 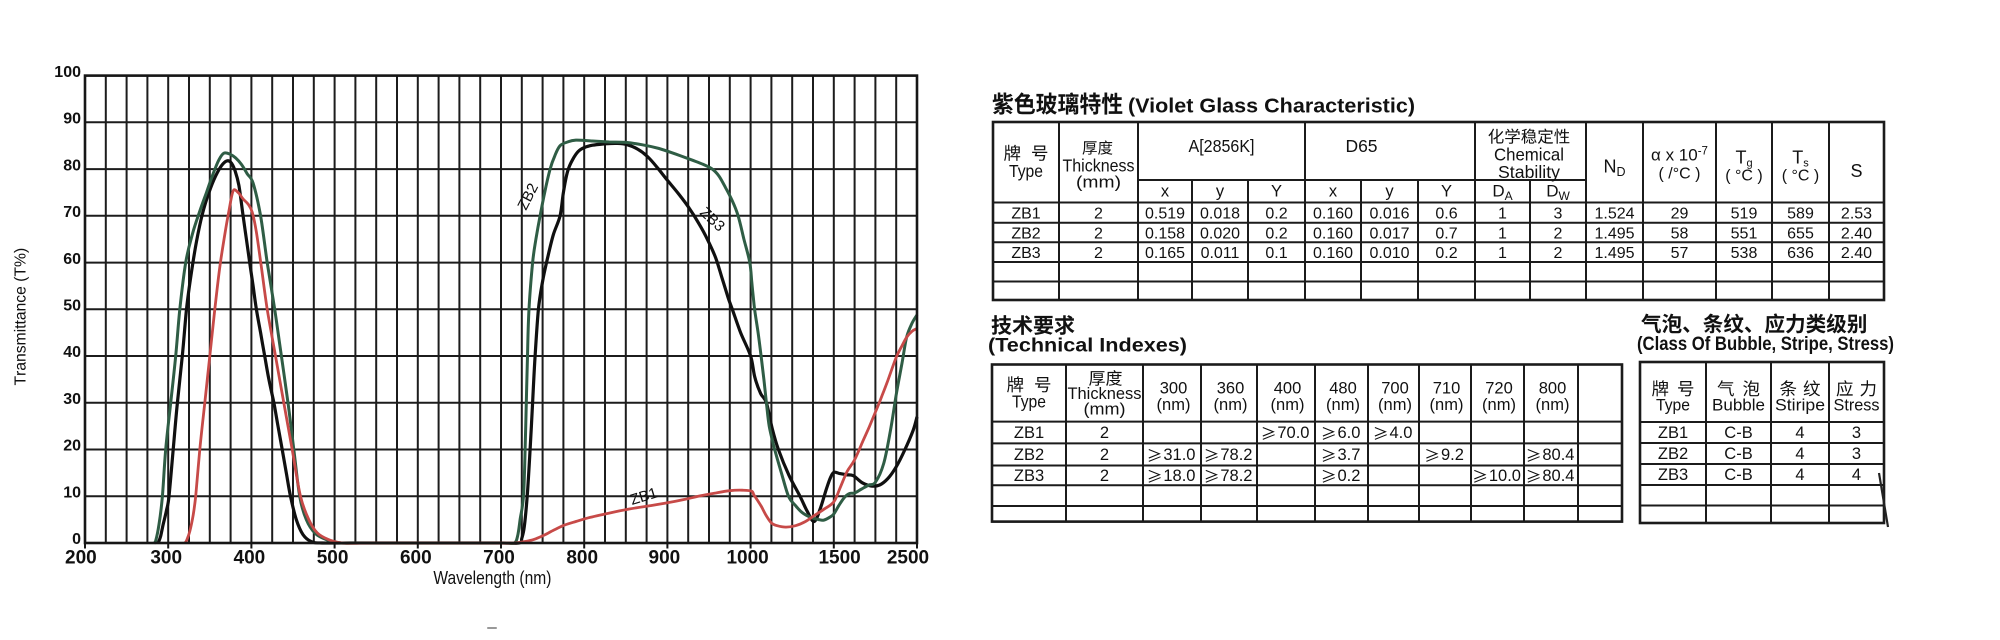 I want to click on svg-text: 0.020, so click(x=1220, y=233).